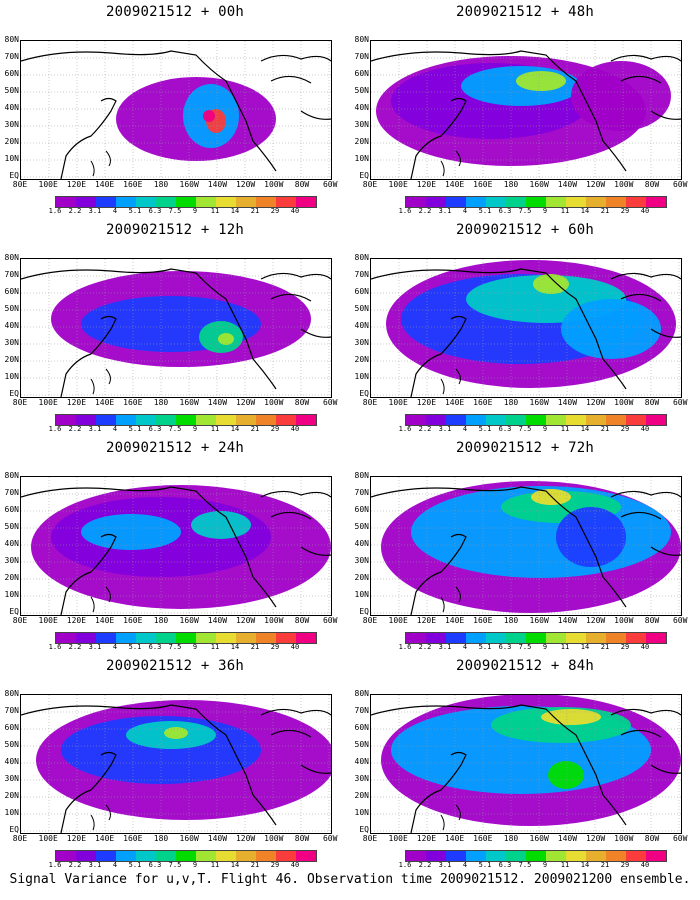 The image size is (700, 900). What do you see at coordinates (525, 12) in the screenshot?
I see `panel-title: 2009021512 + 48h` at bounding box center [525, 12].